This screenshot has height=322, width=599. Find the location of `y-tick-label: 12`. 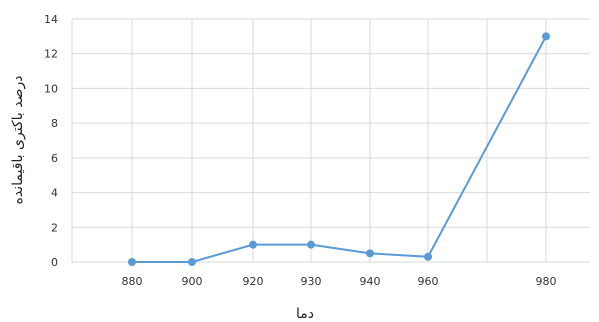

y-tick-label: 12 is located at coordinates (51, 54).